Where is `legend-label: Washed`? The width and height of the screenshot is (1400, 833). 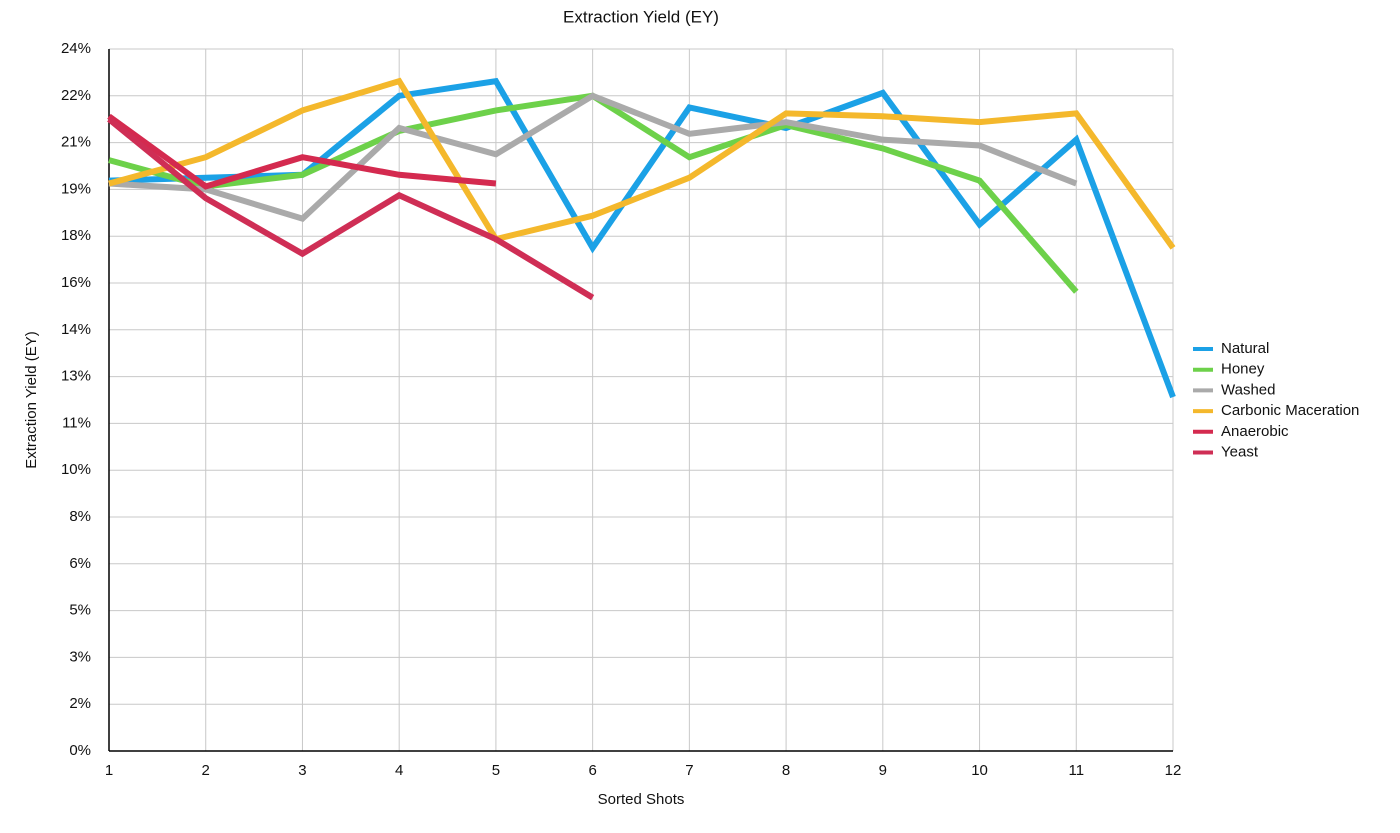 legend-label: Washed is located at coordinates (1248, 389).